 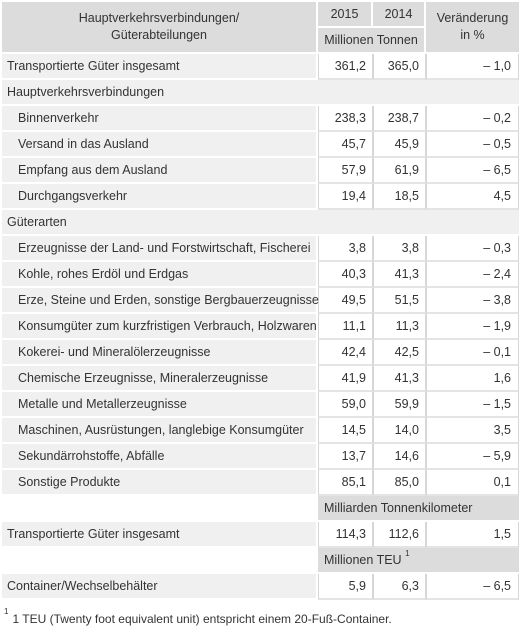 I want to click on header-category-line1: Hauptverkehrsverbindungen/, so click(x=159, y=18).